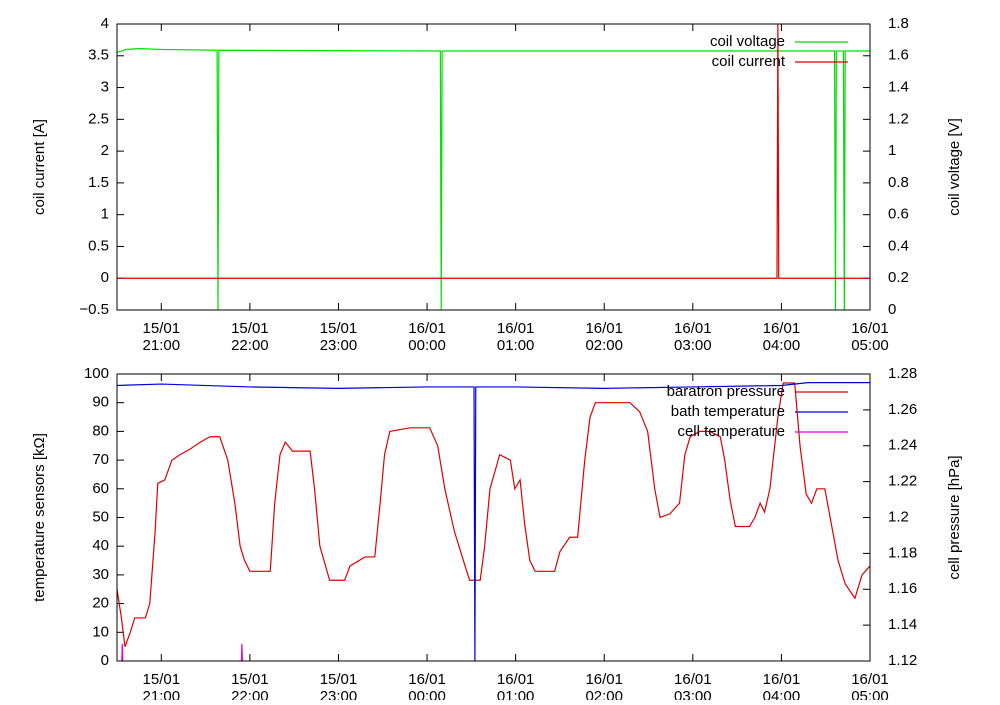 The width and height of the screenshot is (1000, 705). I want to click on y-tick-label: 90, so click(100, 402).